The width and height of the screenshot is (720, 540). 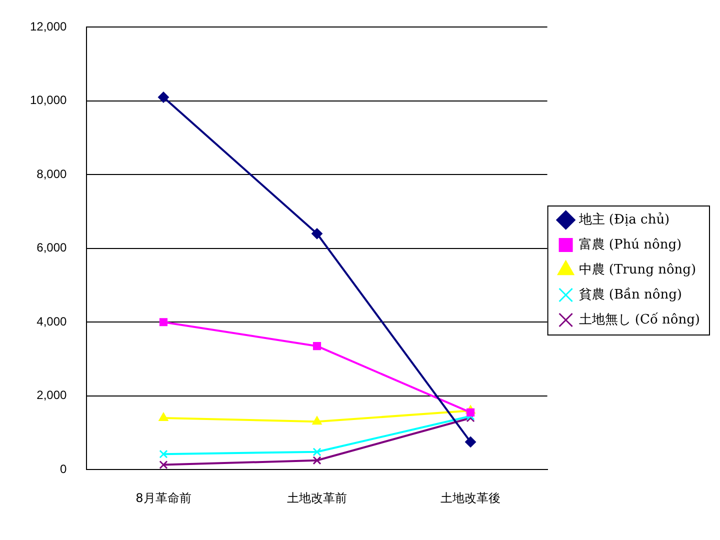 What do you see at coordinates (624, 219) in the screenshot?
I see `legend-label: 地主 (Địa chủ)` at bounding box center [624, 219].